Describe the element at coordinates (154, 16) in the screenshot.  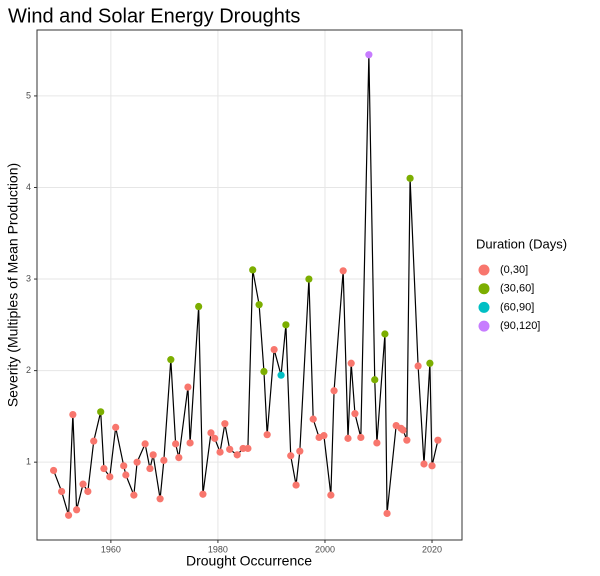
I see `chart-title: Wind and Solar Energy Droughts` at that location.